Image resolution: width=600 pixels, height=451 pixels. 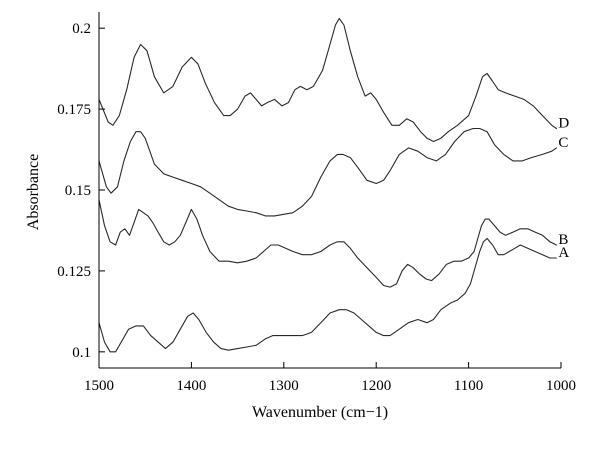 I want to click on y-tick-label: 0.125, so click(x=74, y=272).